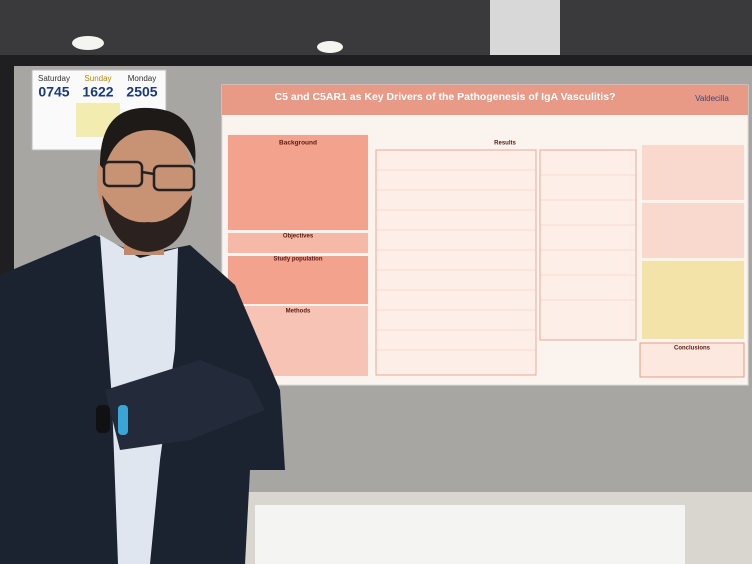  What do you see at coordinates (97, 78) in the screenshot?
I see `day: Sunday` at bounding box center [97, 78].